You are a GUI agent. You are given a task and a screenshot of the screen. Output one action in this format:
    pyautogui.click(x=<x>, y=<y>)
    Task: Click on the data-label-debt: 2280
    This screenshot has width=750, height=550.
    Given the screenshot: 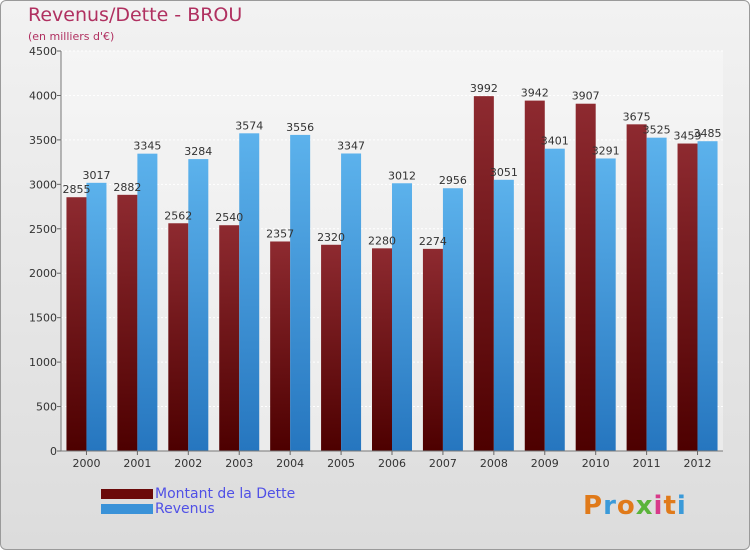 What is the action you would take?
    pyautogui.click(x=382, y=240)
    